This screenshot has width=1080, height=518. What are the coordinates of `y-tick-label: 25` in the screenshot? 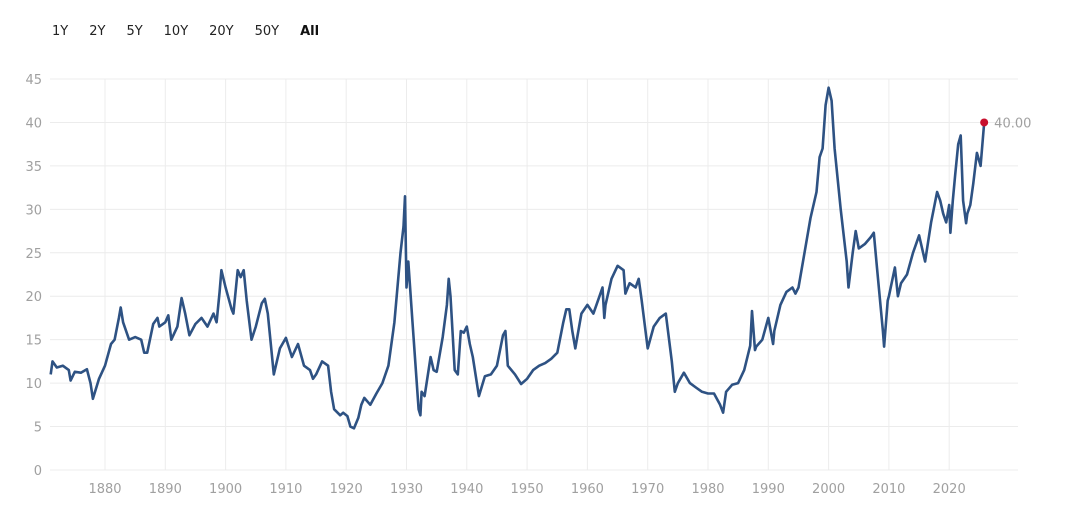 It's located at (33, 254).